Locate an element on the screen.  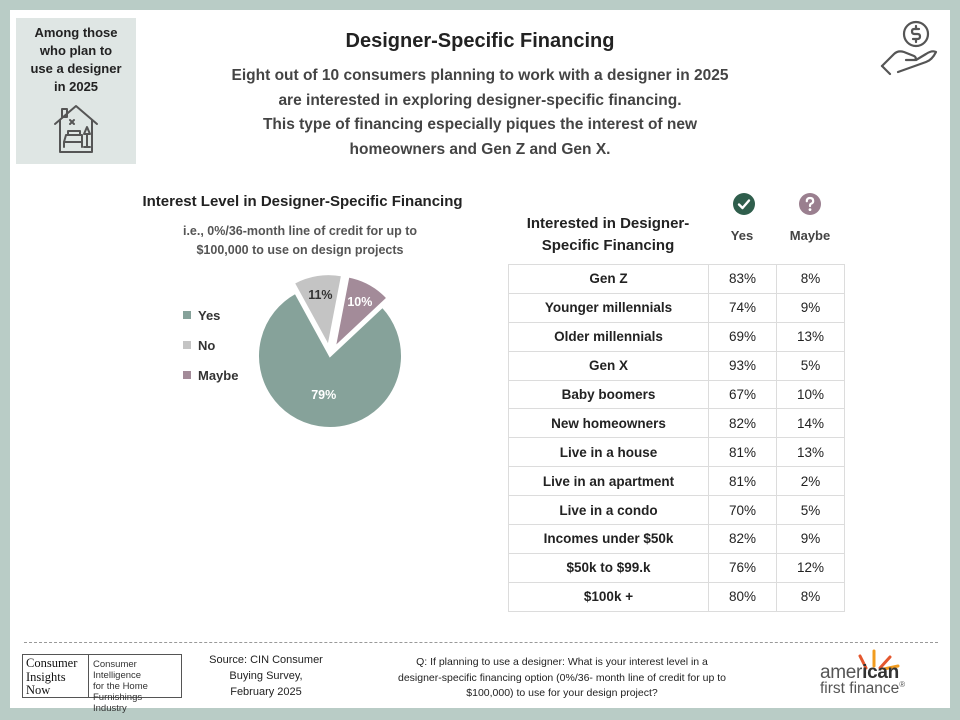
legend-swatch-maybe is located at coordinates (187, 375).